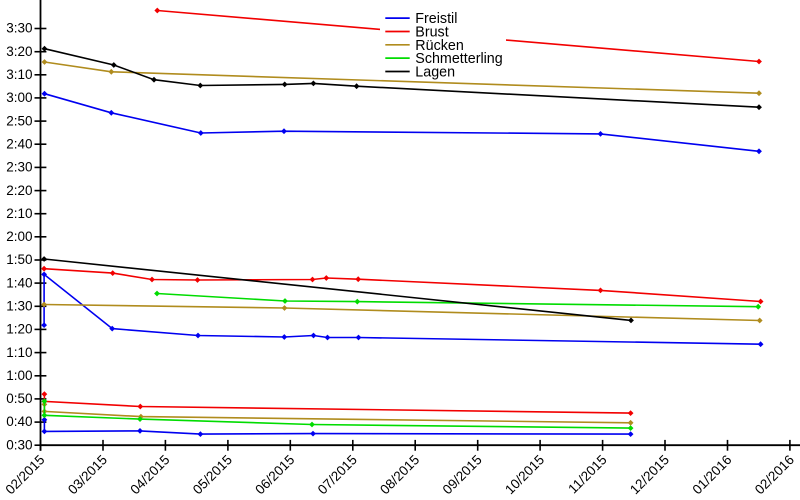 This screenshot has height=500, width=800. Describe the element at coordinates (436, 19) in the screenshot. I see `svg-text: Freistil` at that location.